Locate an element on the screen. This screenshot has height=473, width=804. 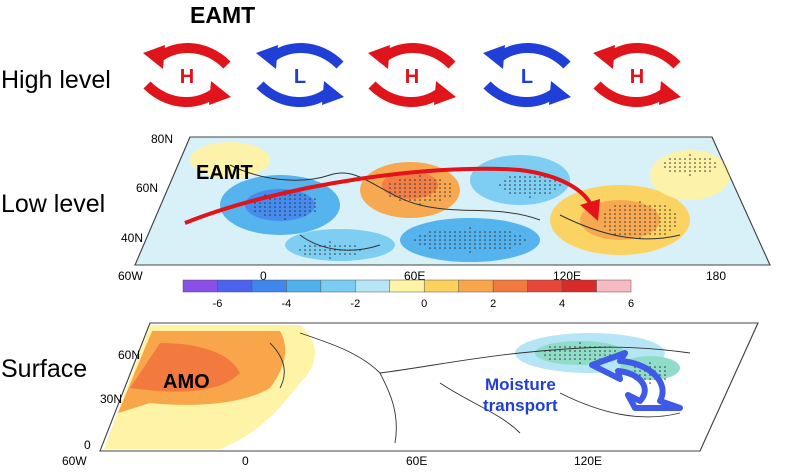
center-letter: L is located at coordinates (300, 77).